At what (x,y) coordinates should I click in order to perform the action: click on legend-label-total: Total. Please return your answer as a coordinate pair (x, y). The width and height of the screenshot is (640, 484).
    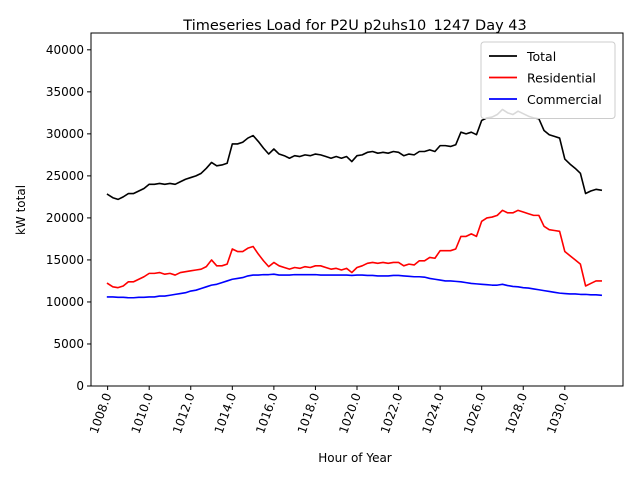
    Looking at the image, I should click on (541, 56).